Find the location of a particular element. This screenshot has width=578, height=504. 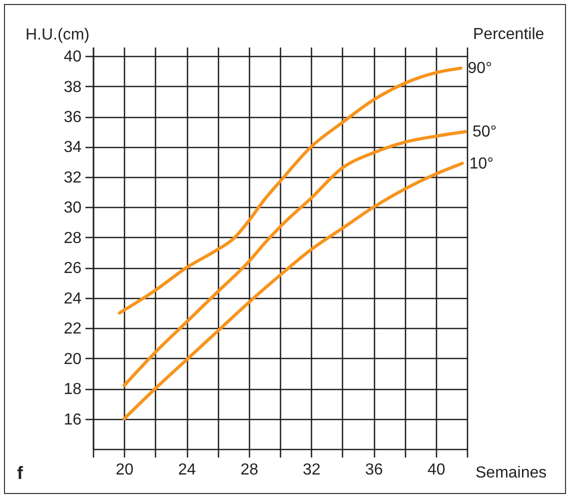

y-tick-label: 24 is located at coordinates (73, 299).